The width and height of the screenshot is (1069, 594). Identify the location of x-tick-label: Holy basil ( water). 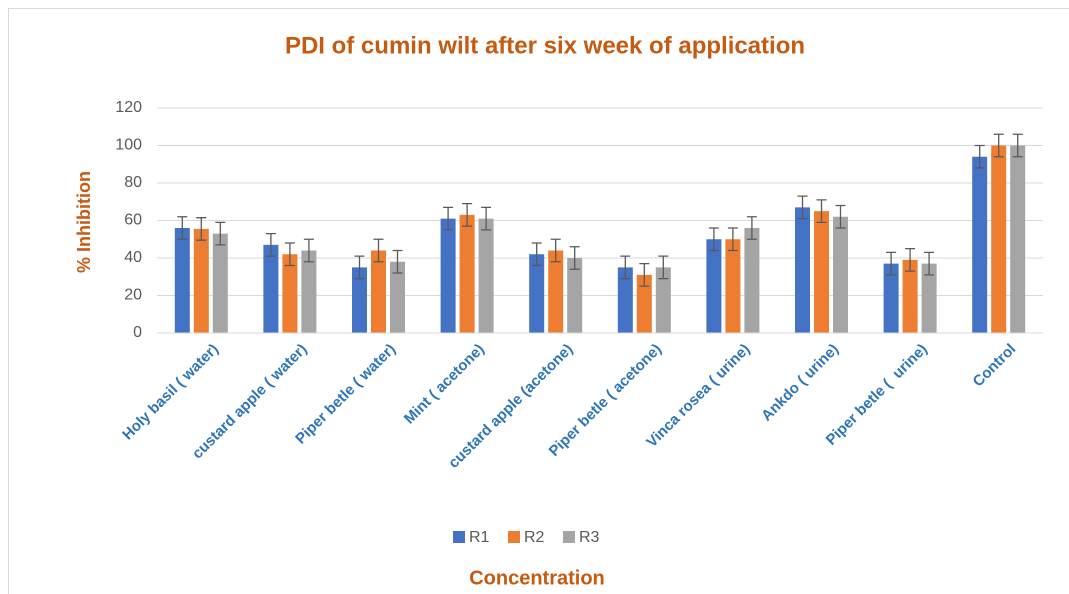
(170, 392).